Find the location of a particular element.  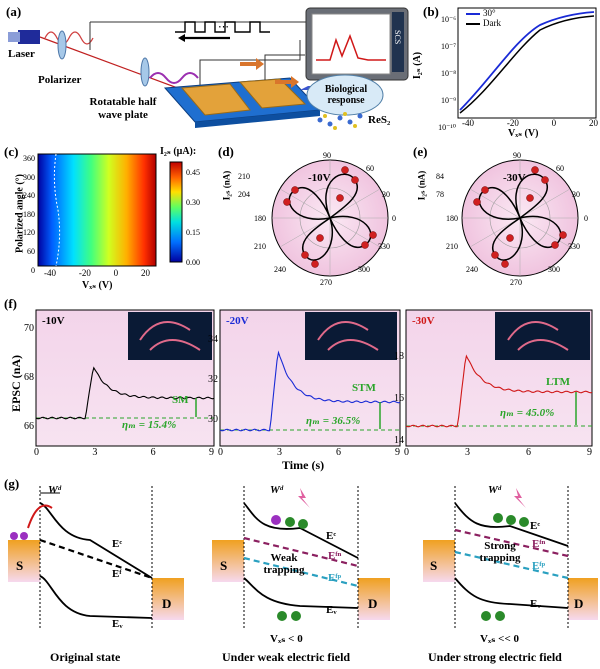

g1-ef: Eᶠ is located at coordinates (117, 574).